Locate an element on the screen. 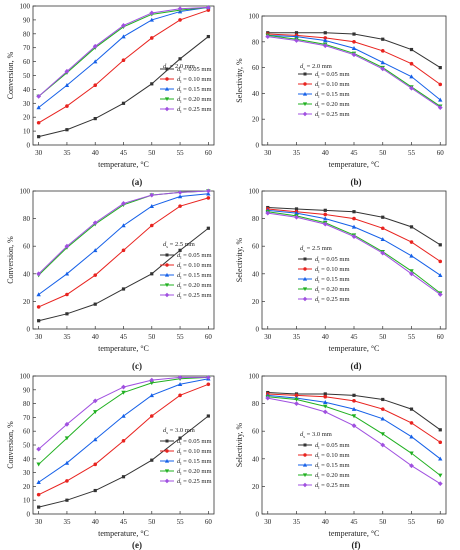  y-tick-label: 70 is located at coordinates (27, 418).